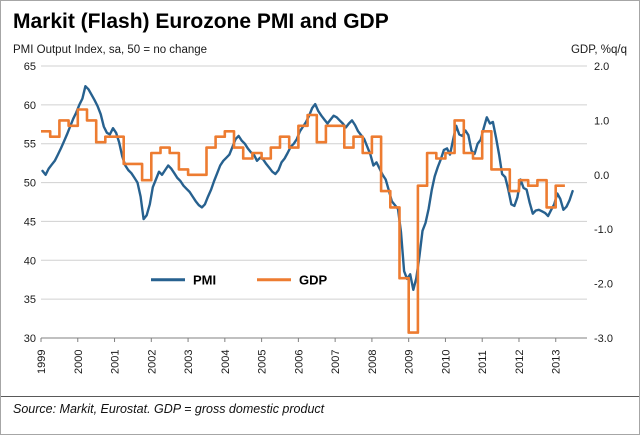 This screenshot has height=435, width=640. Describe the element at coordinates (201, 21) in the screenshot. I see `chart-title: Markit (Flash) Eurozone PMI and GDP` at that location.